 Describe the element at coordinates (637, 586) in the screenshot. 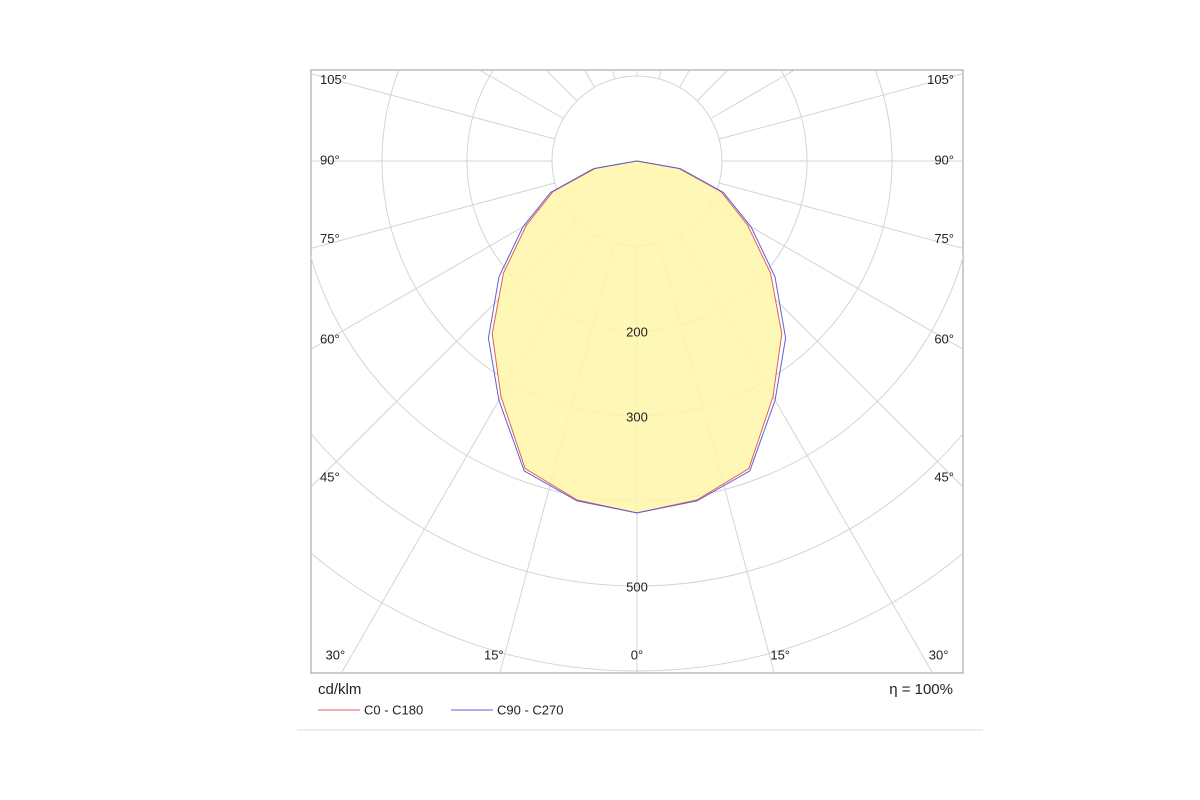

I see `ring-tick-label: 500` at that location.